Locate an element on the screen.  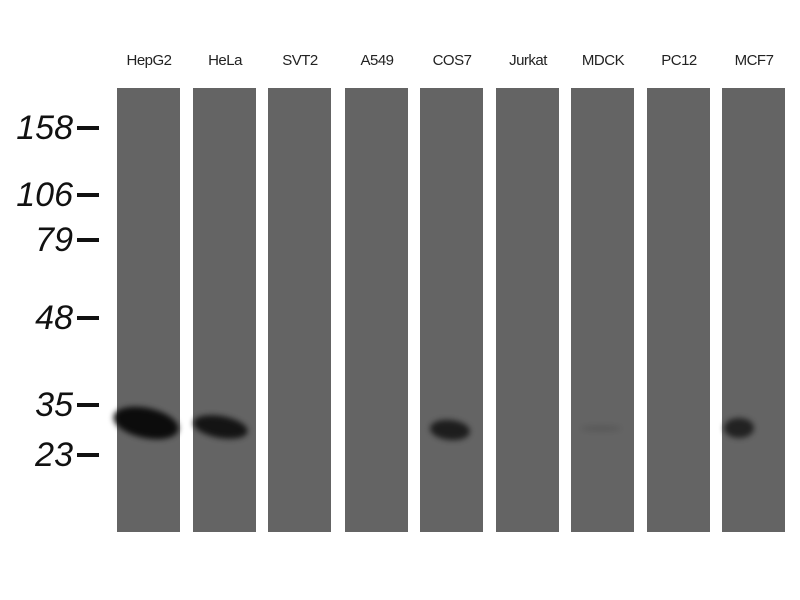
mw-marker: 158 is located at coordinates (52, 128).